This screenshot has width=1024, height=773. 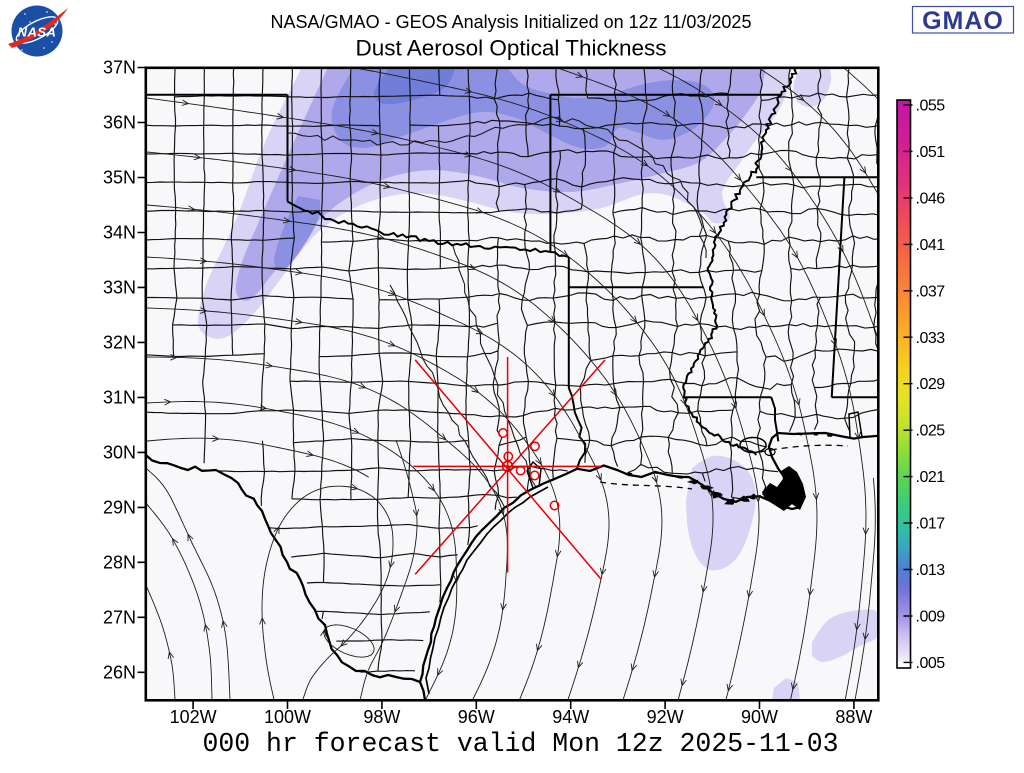 I want to click on svg-text: .037, so click(x=931, y=291).